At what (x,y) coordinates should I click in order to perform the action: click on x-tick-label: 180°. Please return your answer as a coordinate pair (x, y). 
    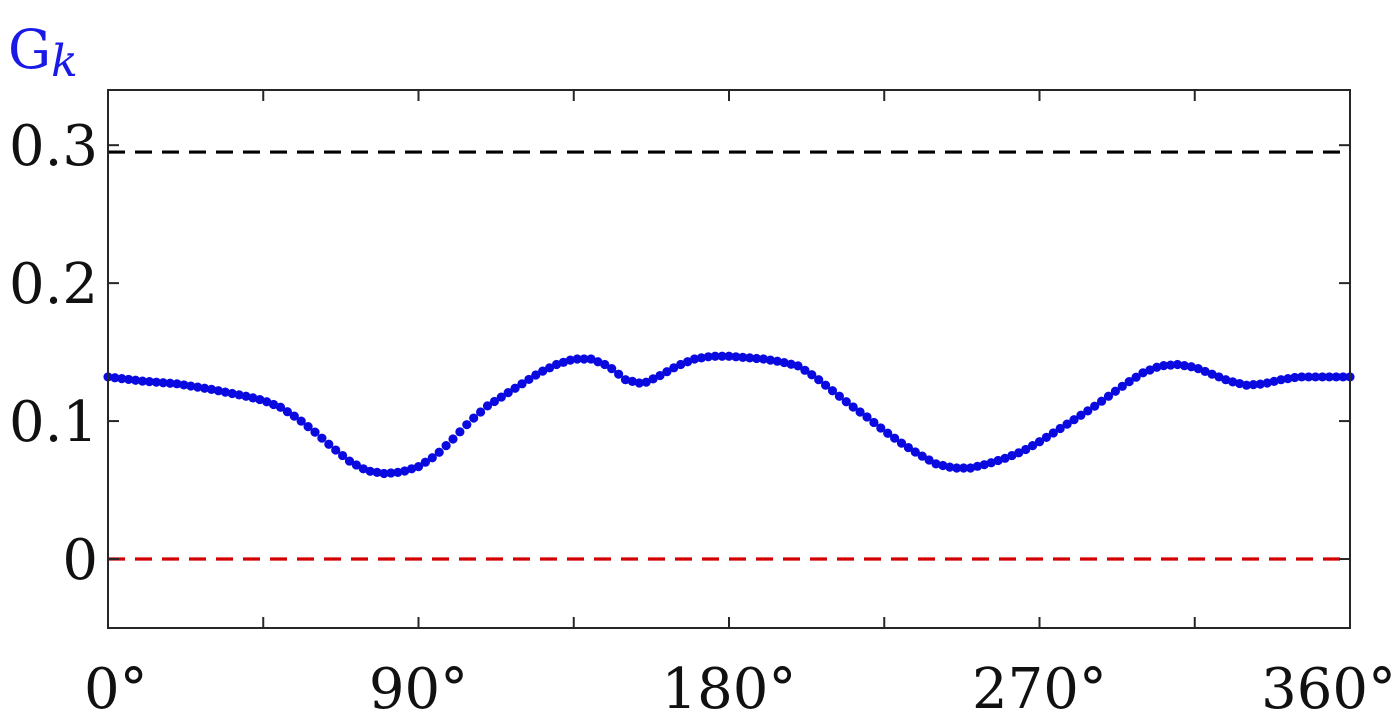
    Looking at the image, I should click on (729, 688).